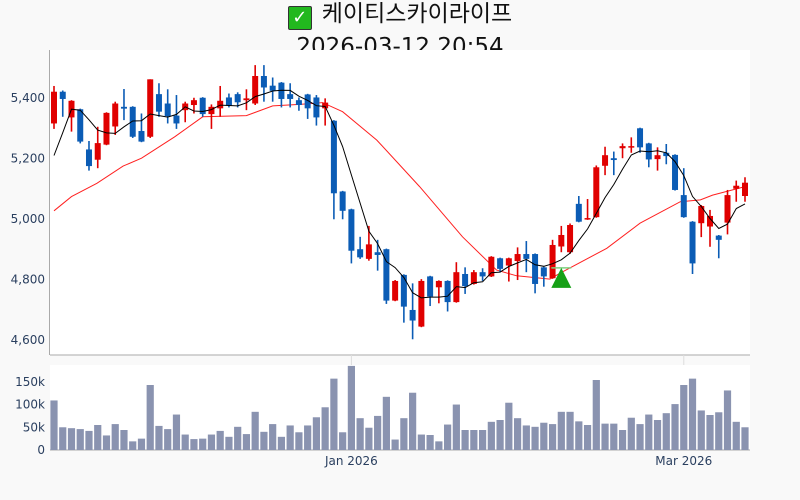 Image resolution: width=800 pixels, height=500 pixels. I want to click on buy-signal-triangle-icon, so click(561, 277).